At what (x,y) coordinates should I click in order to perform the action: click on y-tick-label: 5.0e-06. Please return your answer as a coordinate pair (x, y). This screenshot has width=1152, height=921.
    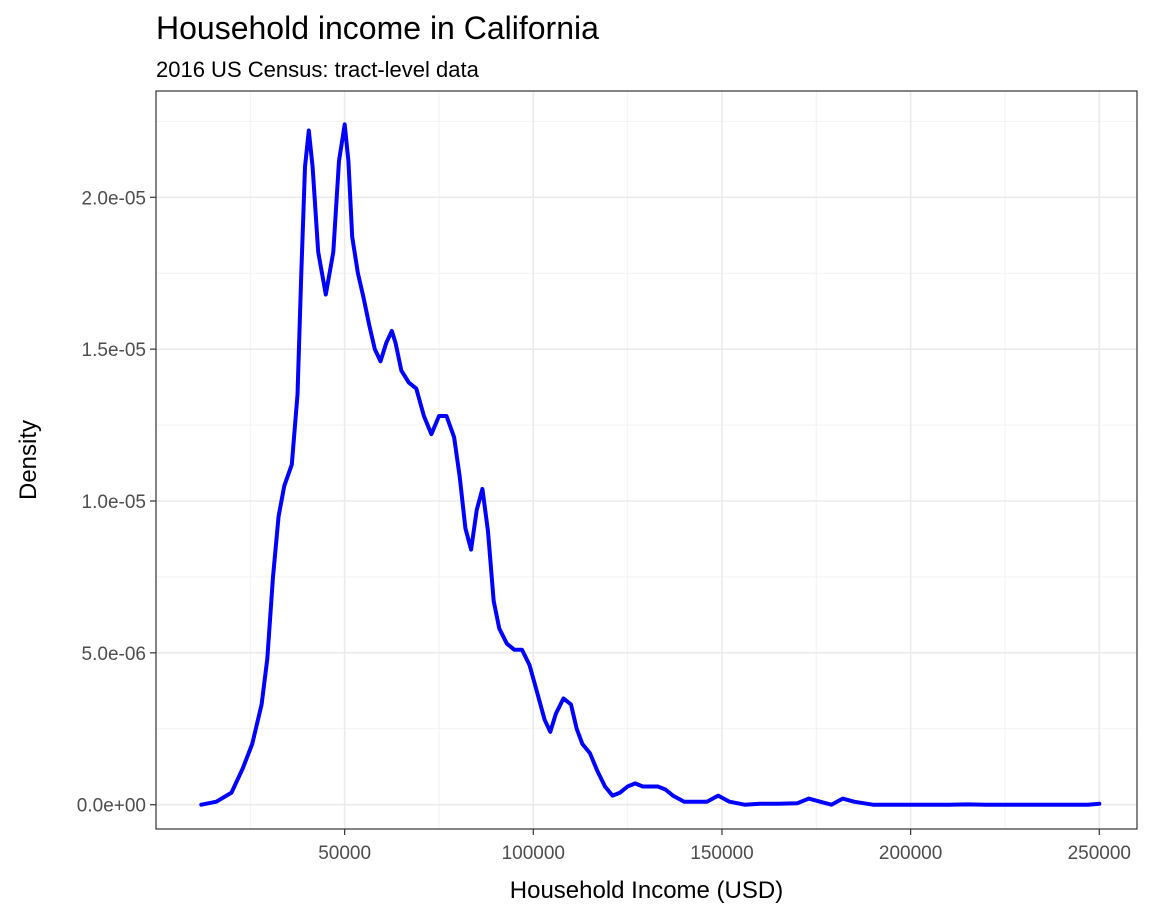
    Looking at the image, I should click on (114, 654).